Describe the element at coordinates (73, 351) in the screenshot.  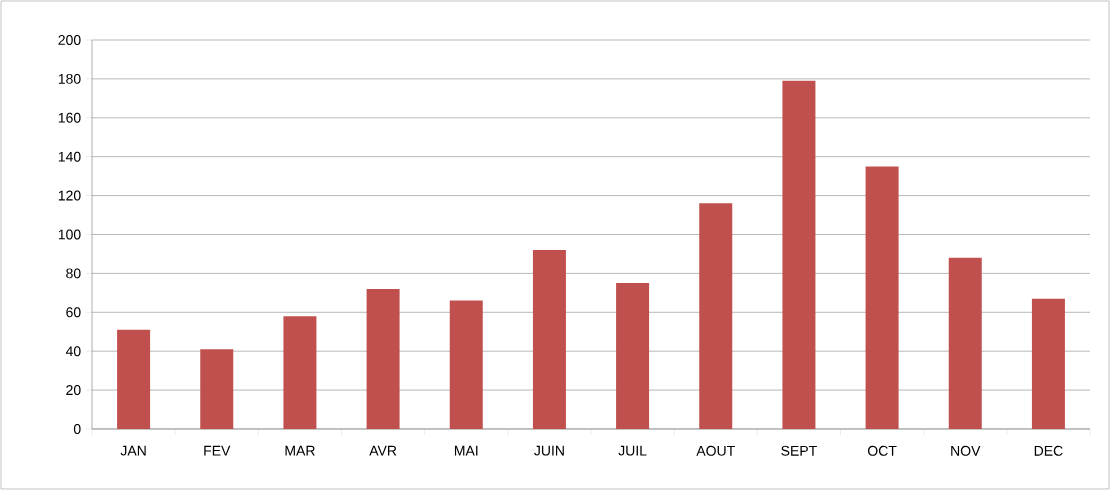
I see `y-tick-label: 40` at that location.